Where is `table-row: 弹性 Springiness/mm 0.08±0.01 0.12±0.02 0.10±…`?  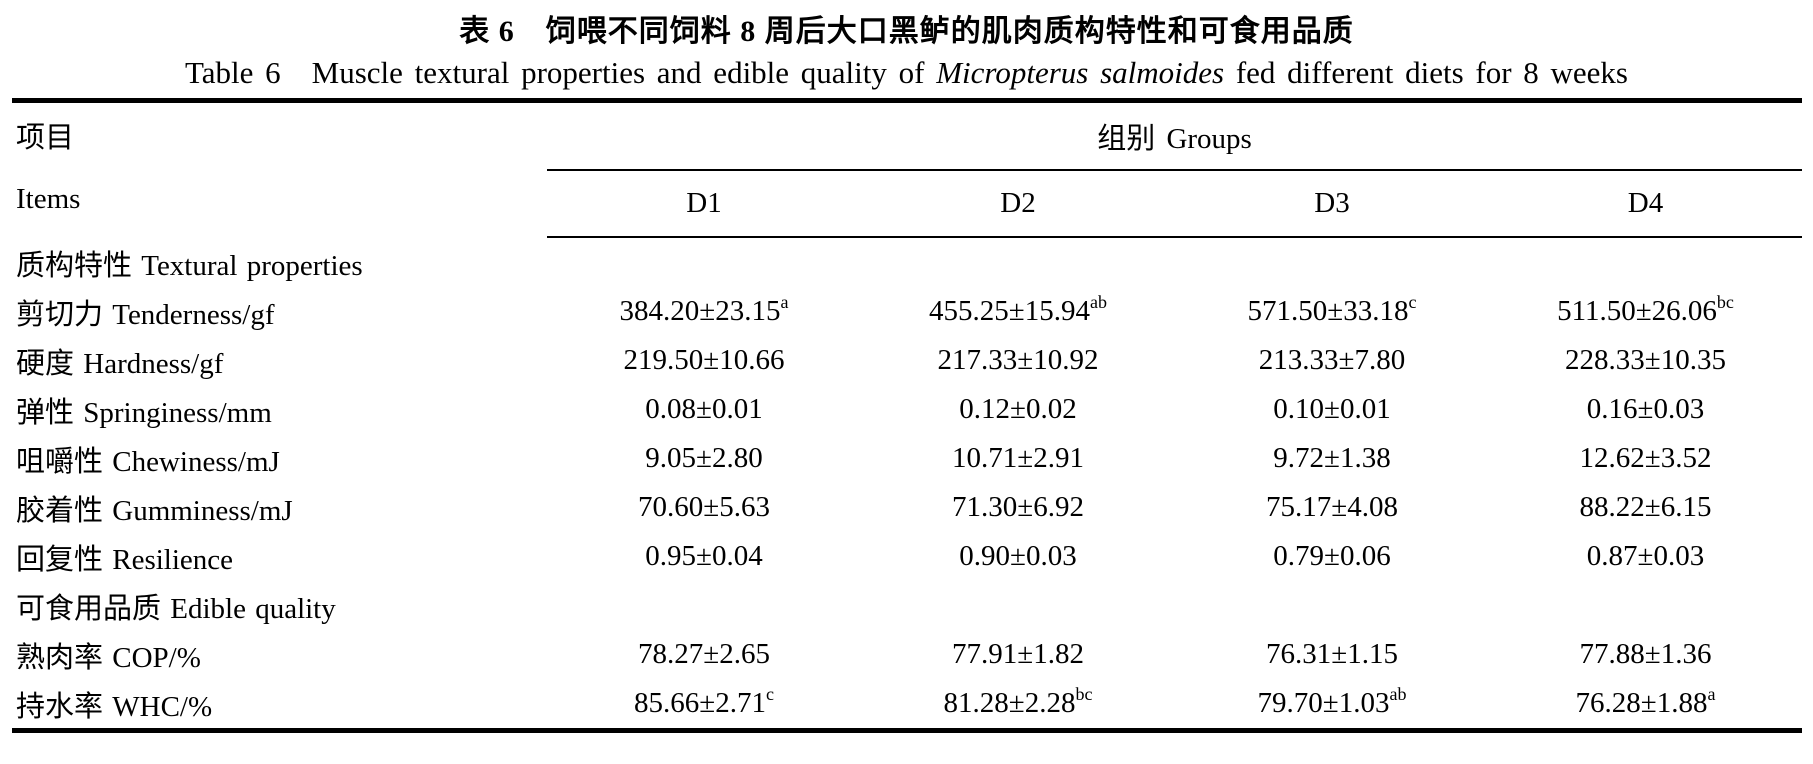
table-row: 弹性 Springiness/mm 0.08±0.01 0.12±0.02 0.10±… is located at coordinates (907, 409).